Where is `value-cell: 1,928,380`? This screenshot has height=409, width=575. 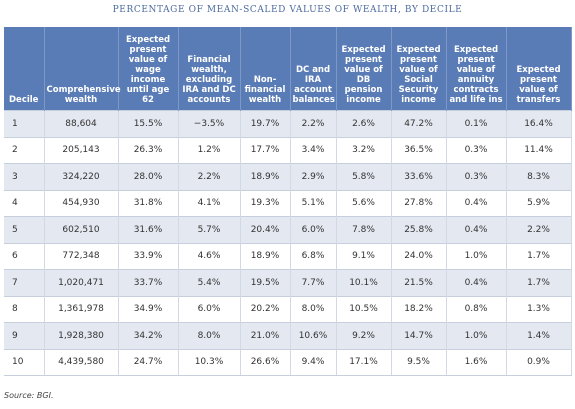
value-cell: 1,928,380 is located at coordinates (81, 335).